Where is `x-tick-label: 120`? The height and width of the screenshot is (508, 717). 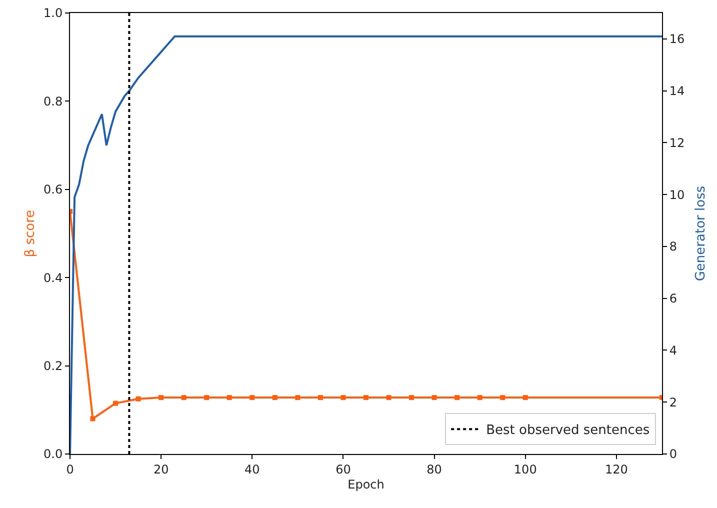 x-tick-label: 120 is located at coordinates (616, 469).